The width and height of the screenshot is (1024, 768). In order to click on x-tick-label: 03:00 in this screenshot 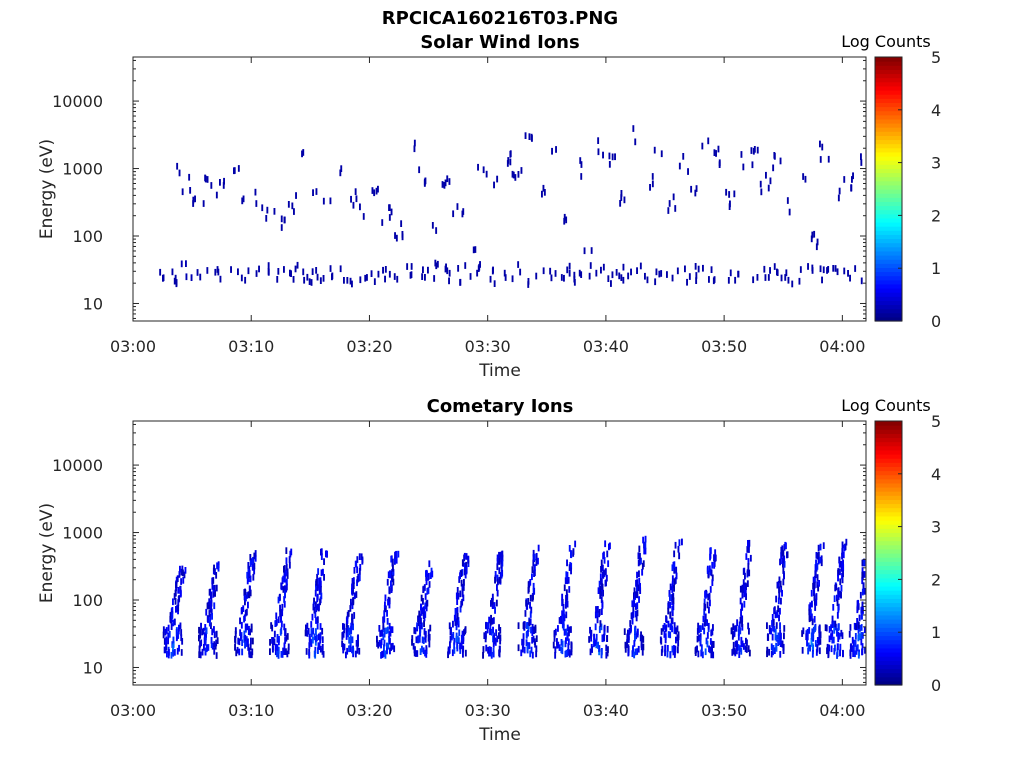, I will do `click(133, 346)`.